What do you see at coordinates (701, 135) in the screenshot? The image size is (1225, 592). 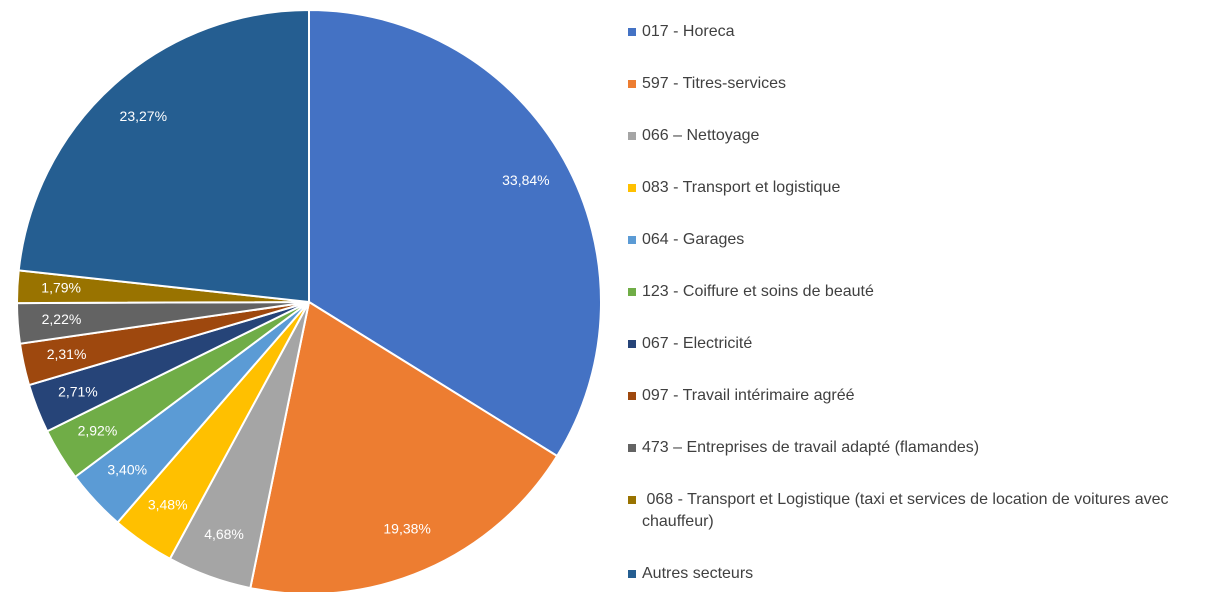 I see `legend-label: 066 – Nettoyage` at bounding box center [701, 135].